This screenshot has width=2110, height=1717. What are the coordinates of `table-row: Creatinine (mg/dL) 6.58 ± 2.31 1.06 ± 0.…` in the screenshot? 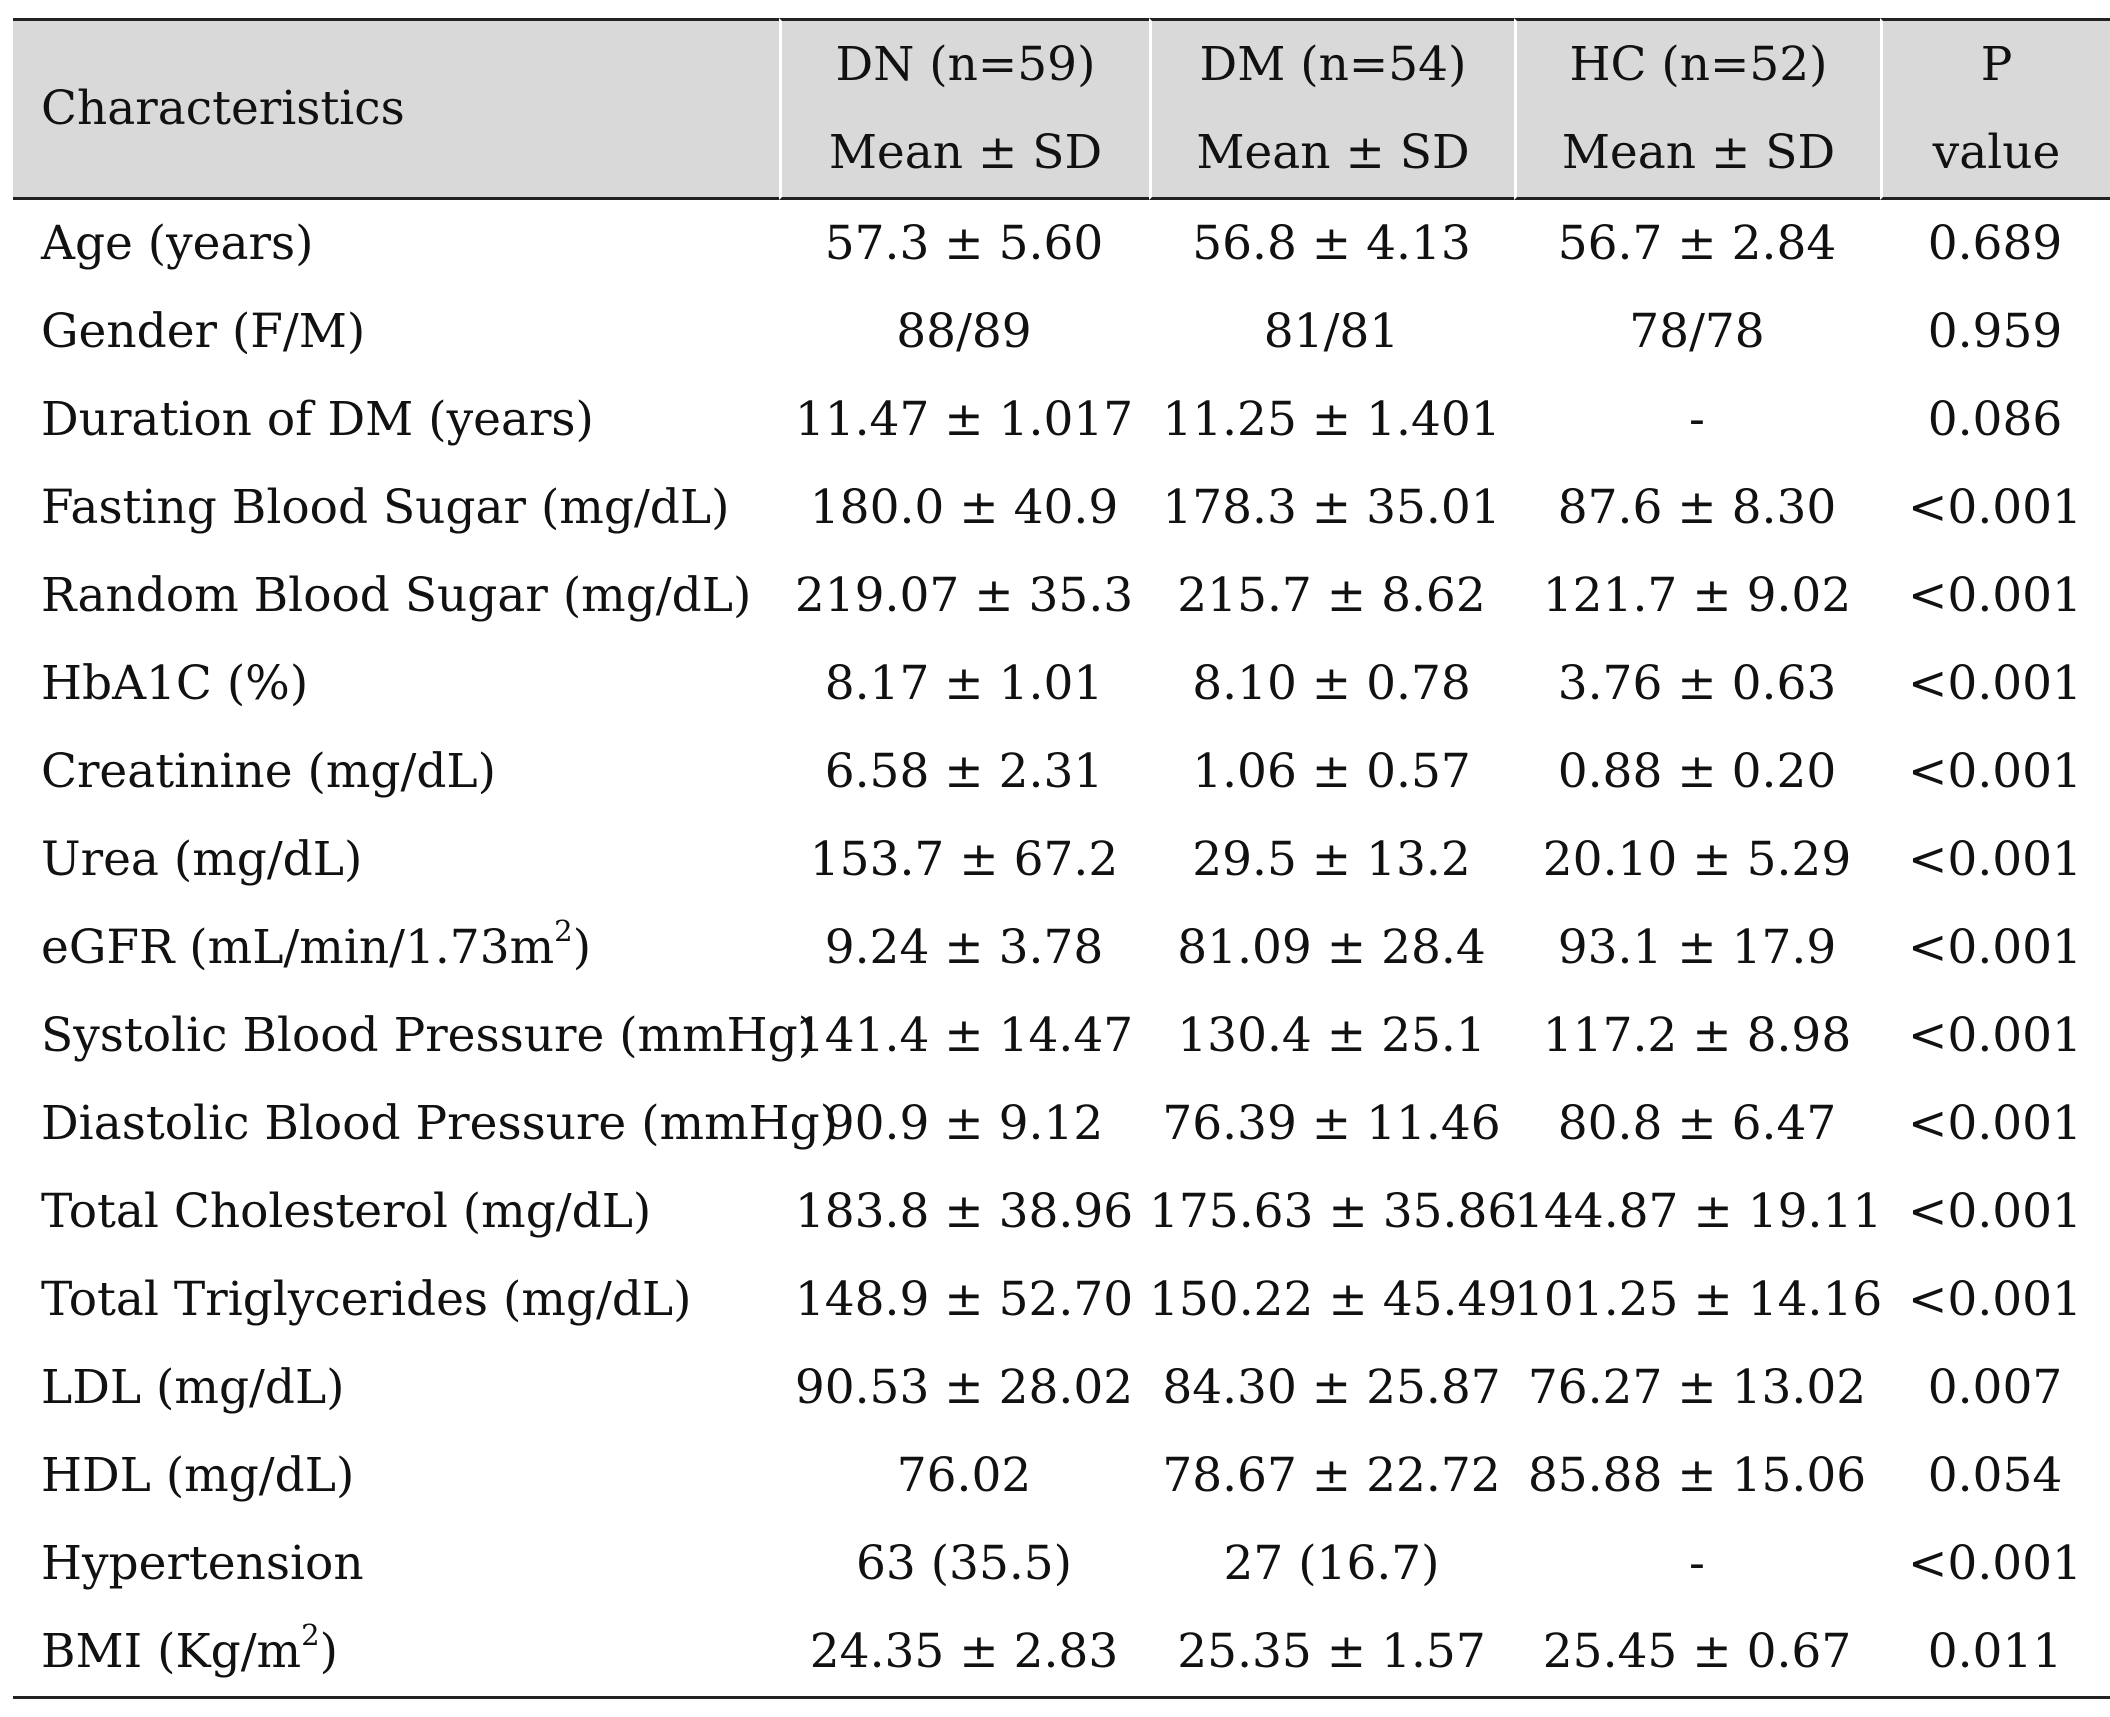 It's located at (1061, 772).